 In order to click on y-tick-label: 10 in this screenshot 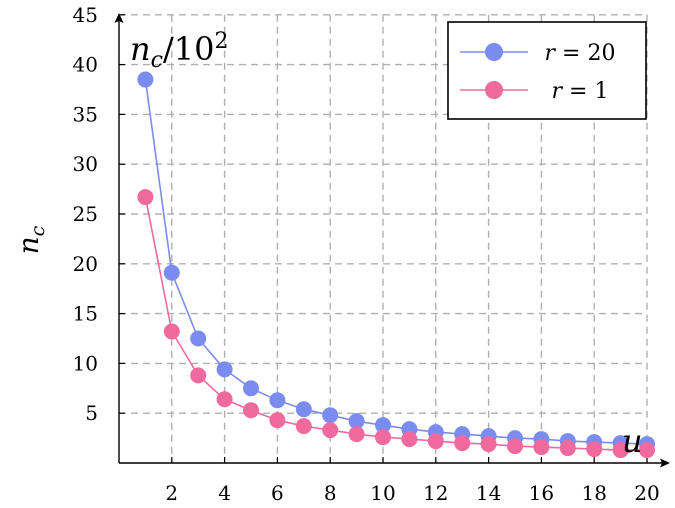, I will do `click(85, 363)`.